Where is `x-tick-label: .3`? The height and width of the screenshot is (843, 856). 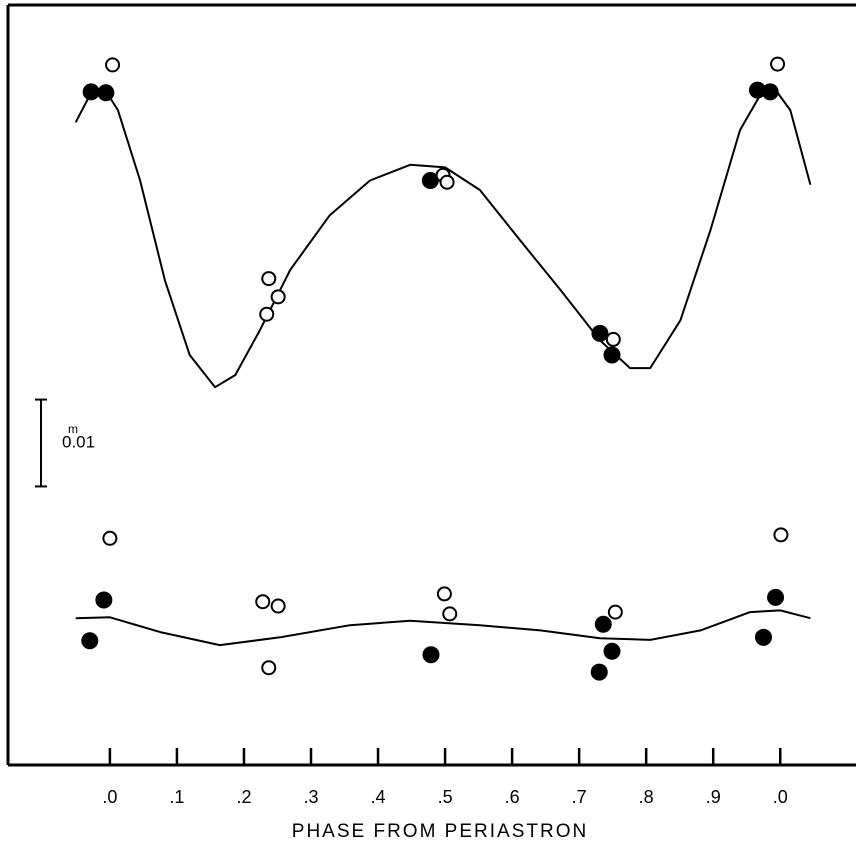
x-tick-label: .3 is located at coordinates (310, 797).